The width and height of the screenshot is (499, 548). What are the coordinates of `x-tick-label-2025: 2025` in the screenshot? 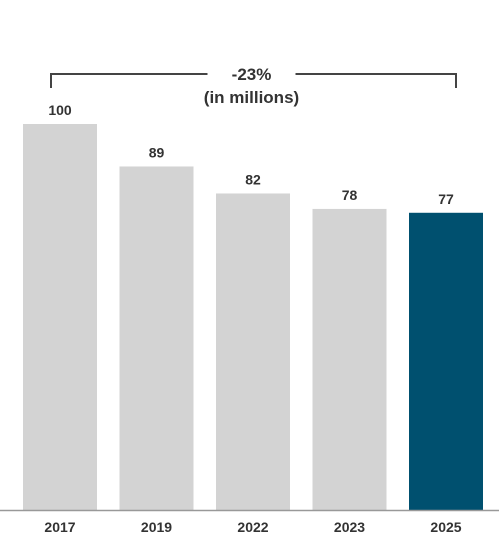 It's located at (445, 527).